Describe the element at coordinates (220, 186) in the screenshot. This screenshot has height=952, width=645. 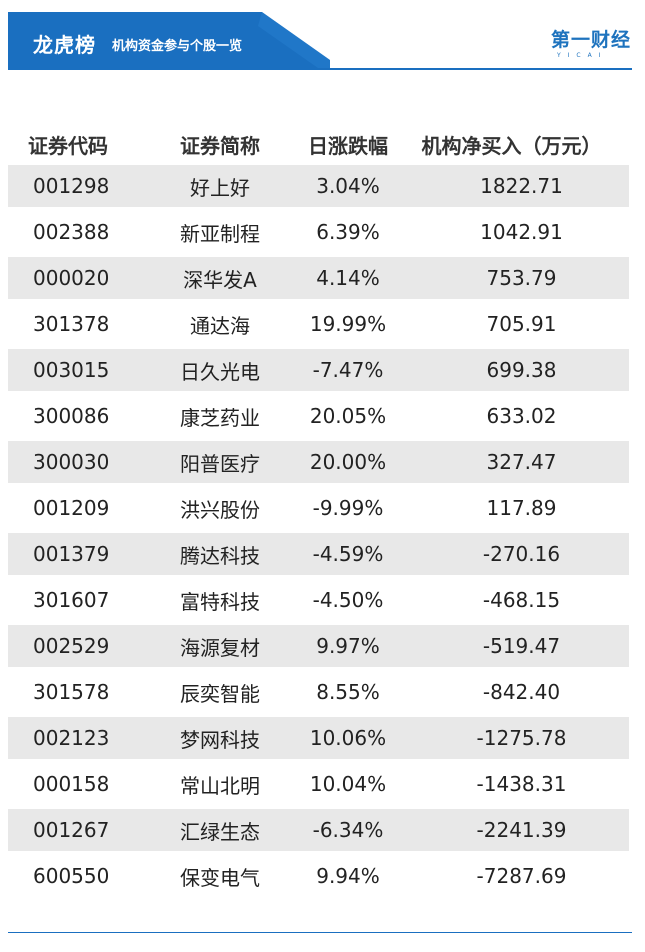
I see `cell-name: 好上好` at that location.